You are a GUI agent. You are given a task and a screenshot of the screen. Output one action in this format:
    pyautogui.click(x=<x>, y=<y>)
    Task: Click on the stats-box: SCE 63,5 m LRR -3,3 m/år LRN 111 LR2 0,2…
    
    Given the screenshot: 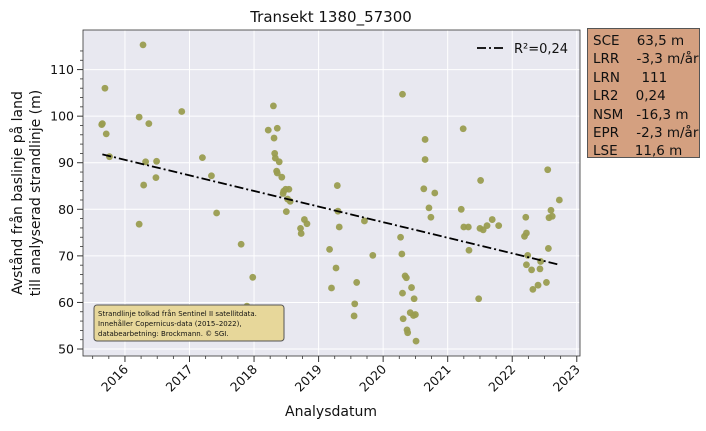 What is the action you would take?
    pyautogui.click(x=643, y=94)
    